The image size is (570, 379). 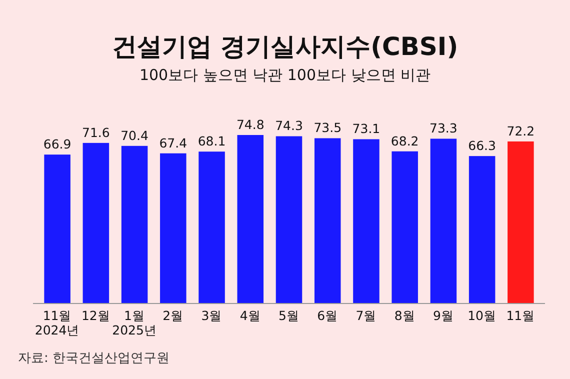 What do you see at coordinates (482, 315) in the screenshot?
I see `x-tick-label: 10월` at bounding box center [482, 315].